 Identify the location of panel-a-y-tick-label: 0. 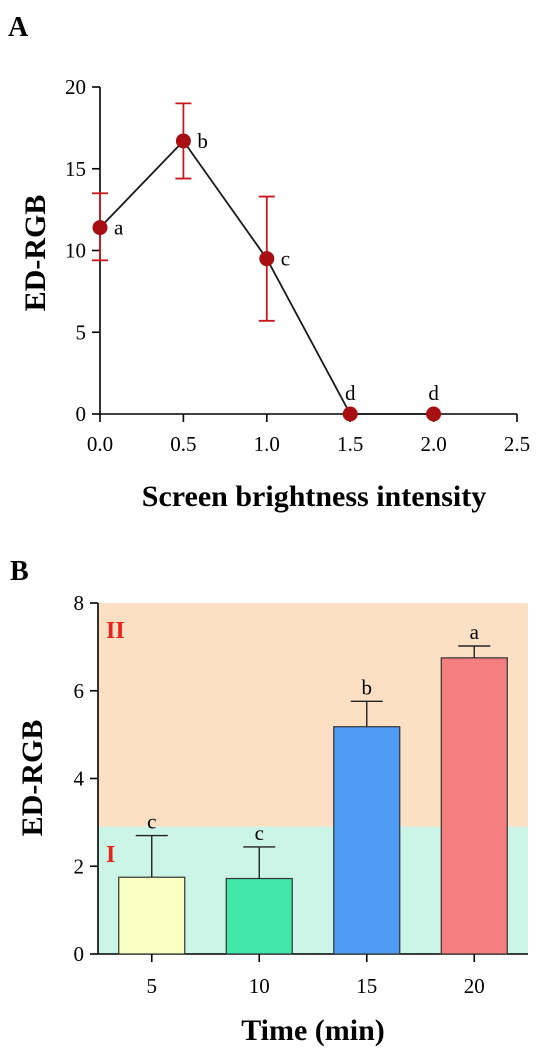
(81, 414).